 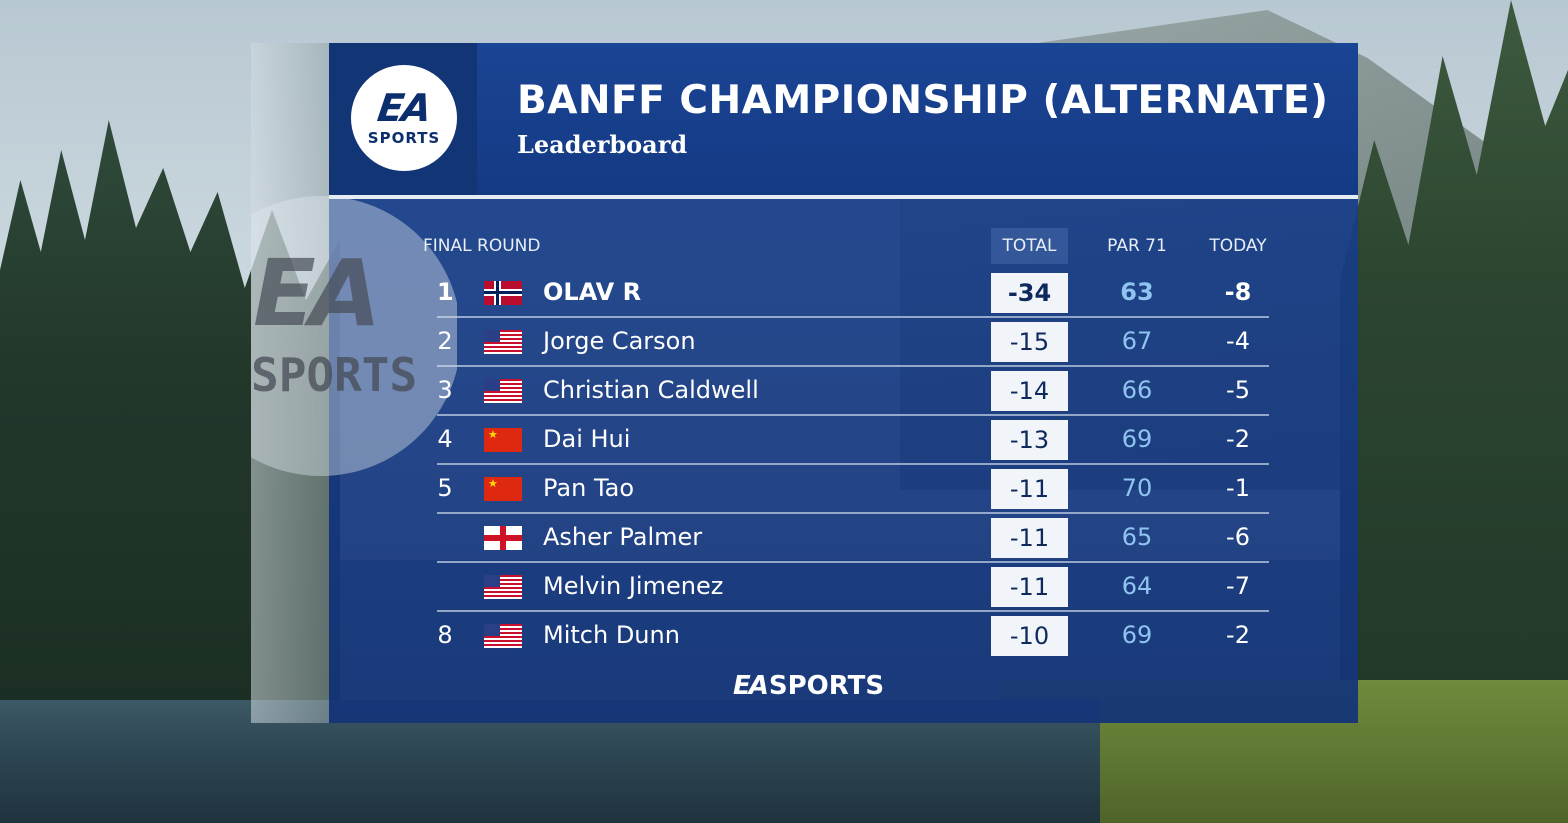 I want to click on position: 5, so click(x=445, y=488).